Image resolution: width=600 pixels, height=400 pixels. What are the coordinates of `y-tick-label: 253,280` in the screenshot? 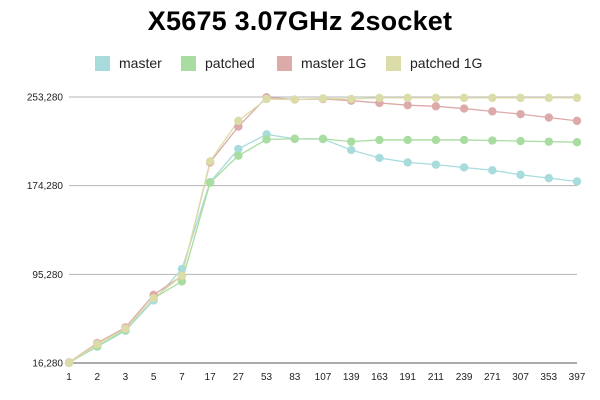 It's located at (45, 98).